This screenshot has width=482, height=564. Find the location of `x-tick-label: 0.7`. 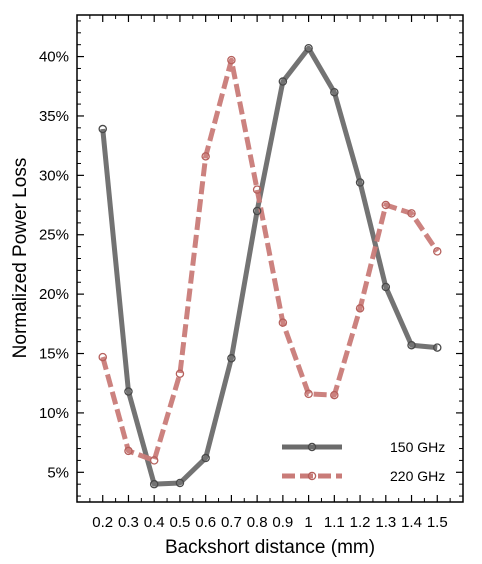

x-tick-label: 0.7 is located at coordinates (231, 522).